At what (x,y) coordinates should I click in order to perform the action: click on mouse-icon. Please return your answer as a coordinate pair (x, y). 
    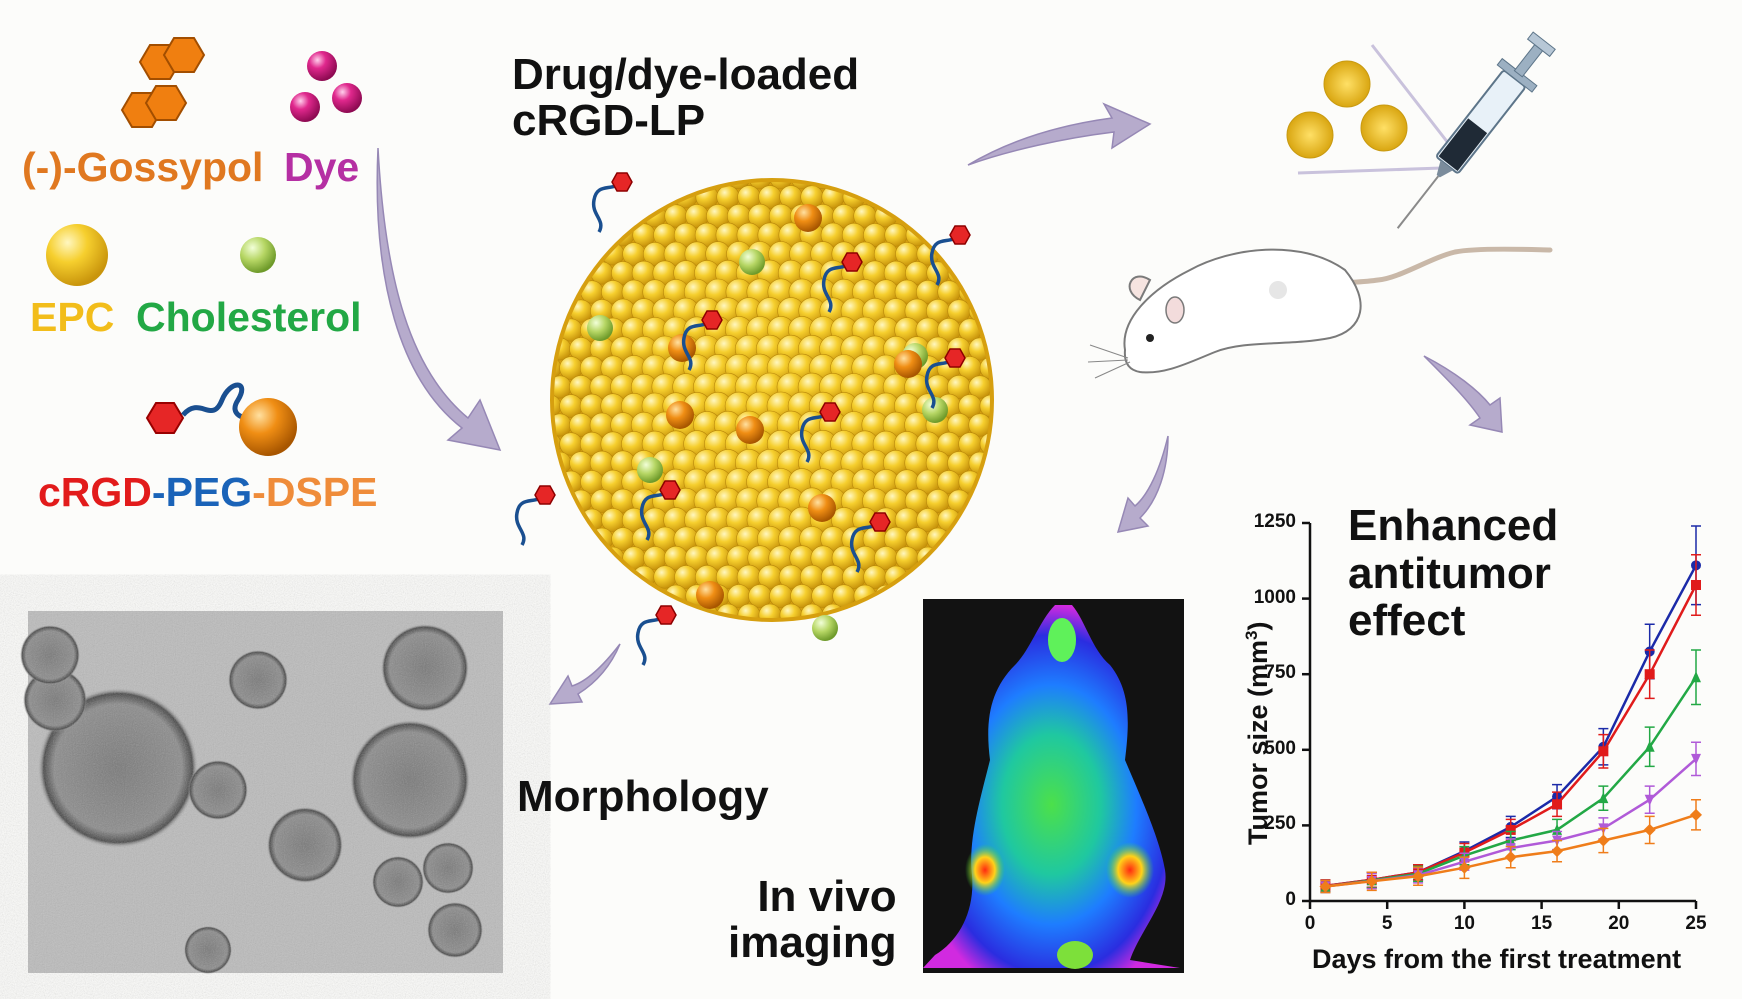
    Looking at the image, I should click on (1320, 312).